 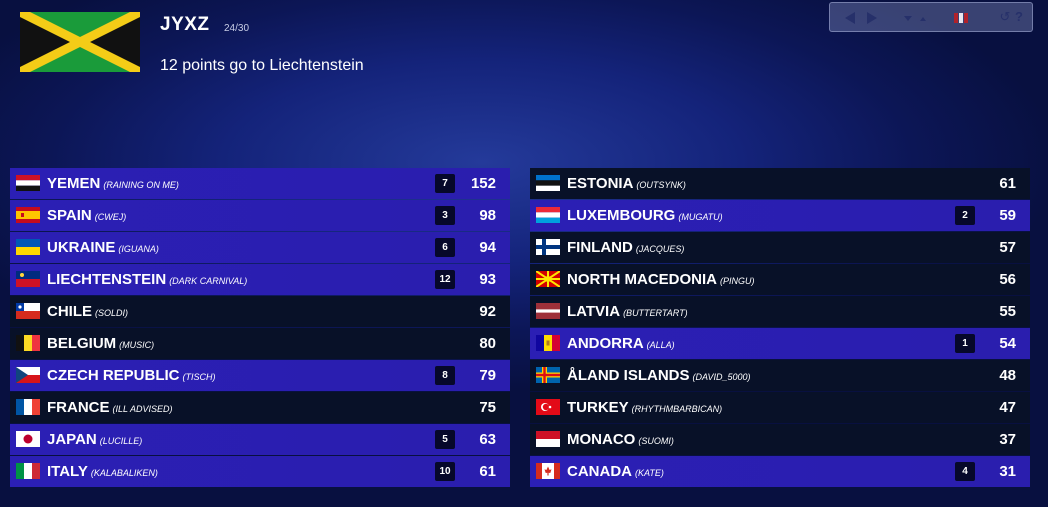 What do you see at coordinates (445, 471) in the screenshot?
I see `points-badge: 10` at bounding box center [445, 471].